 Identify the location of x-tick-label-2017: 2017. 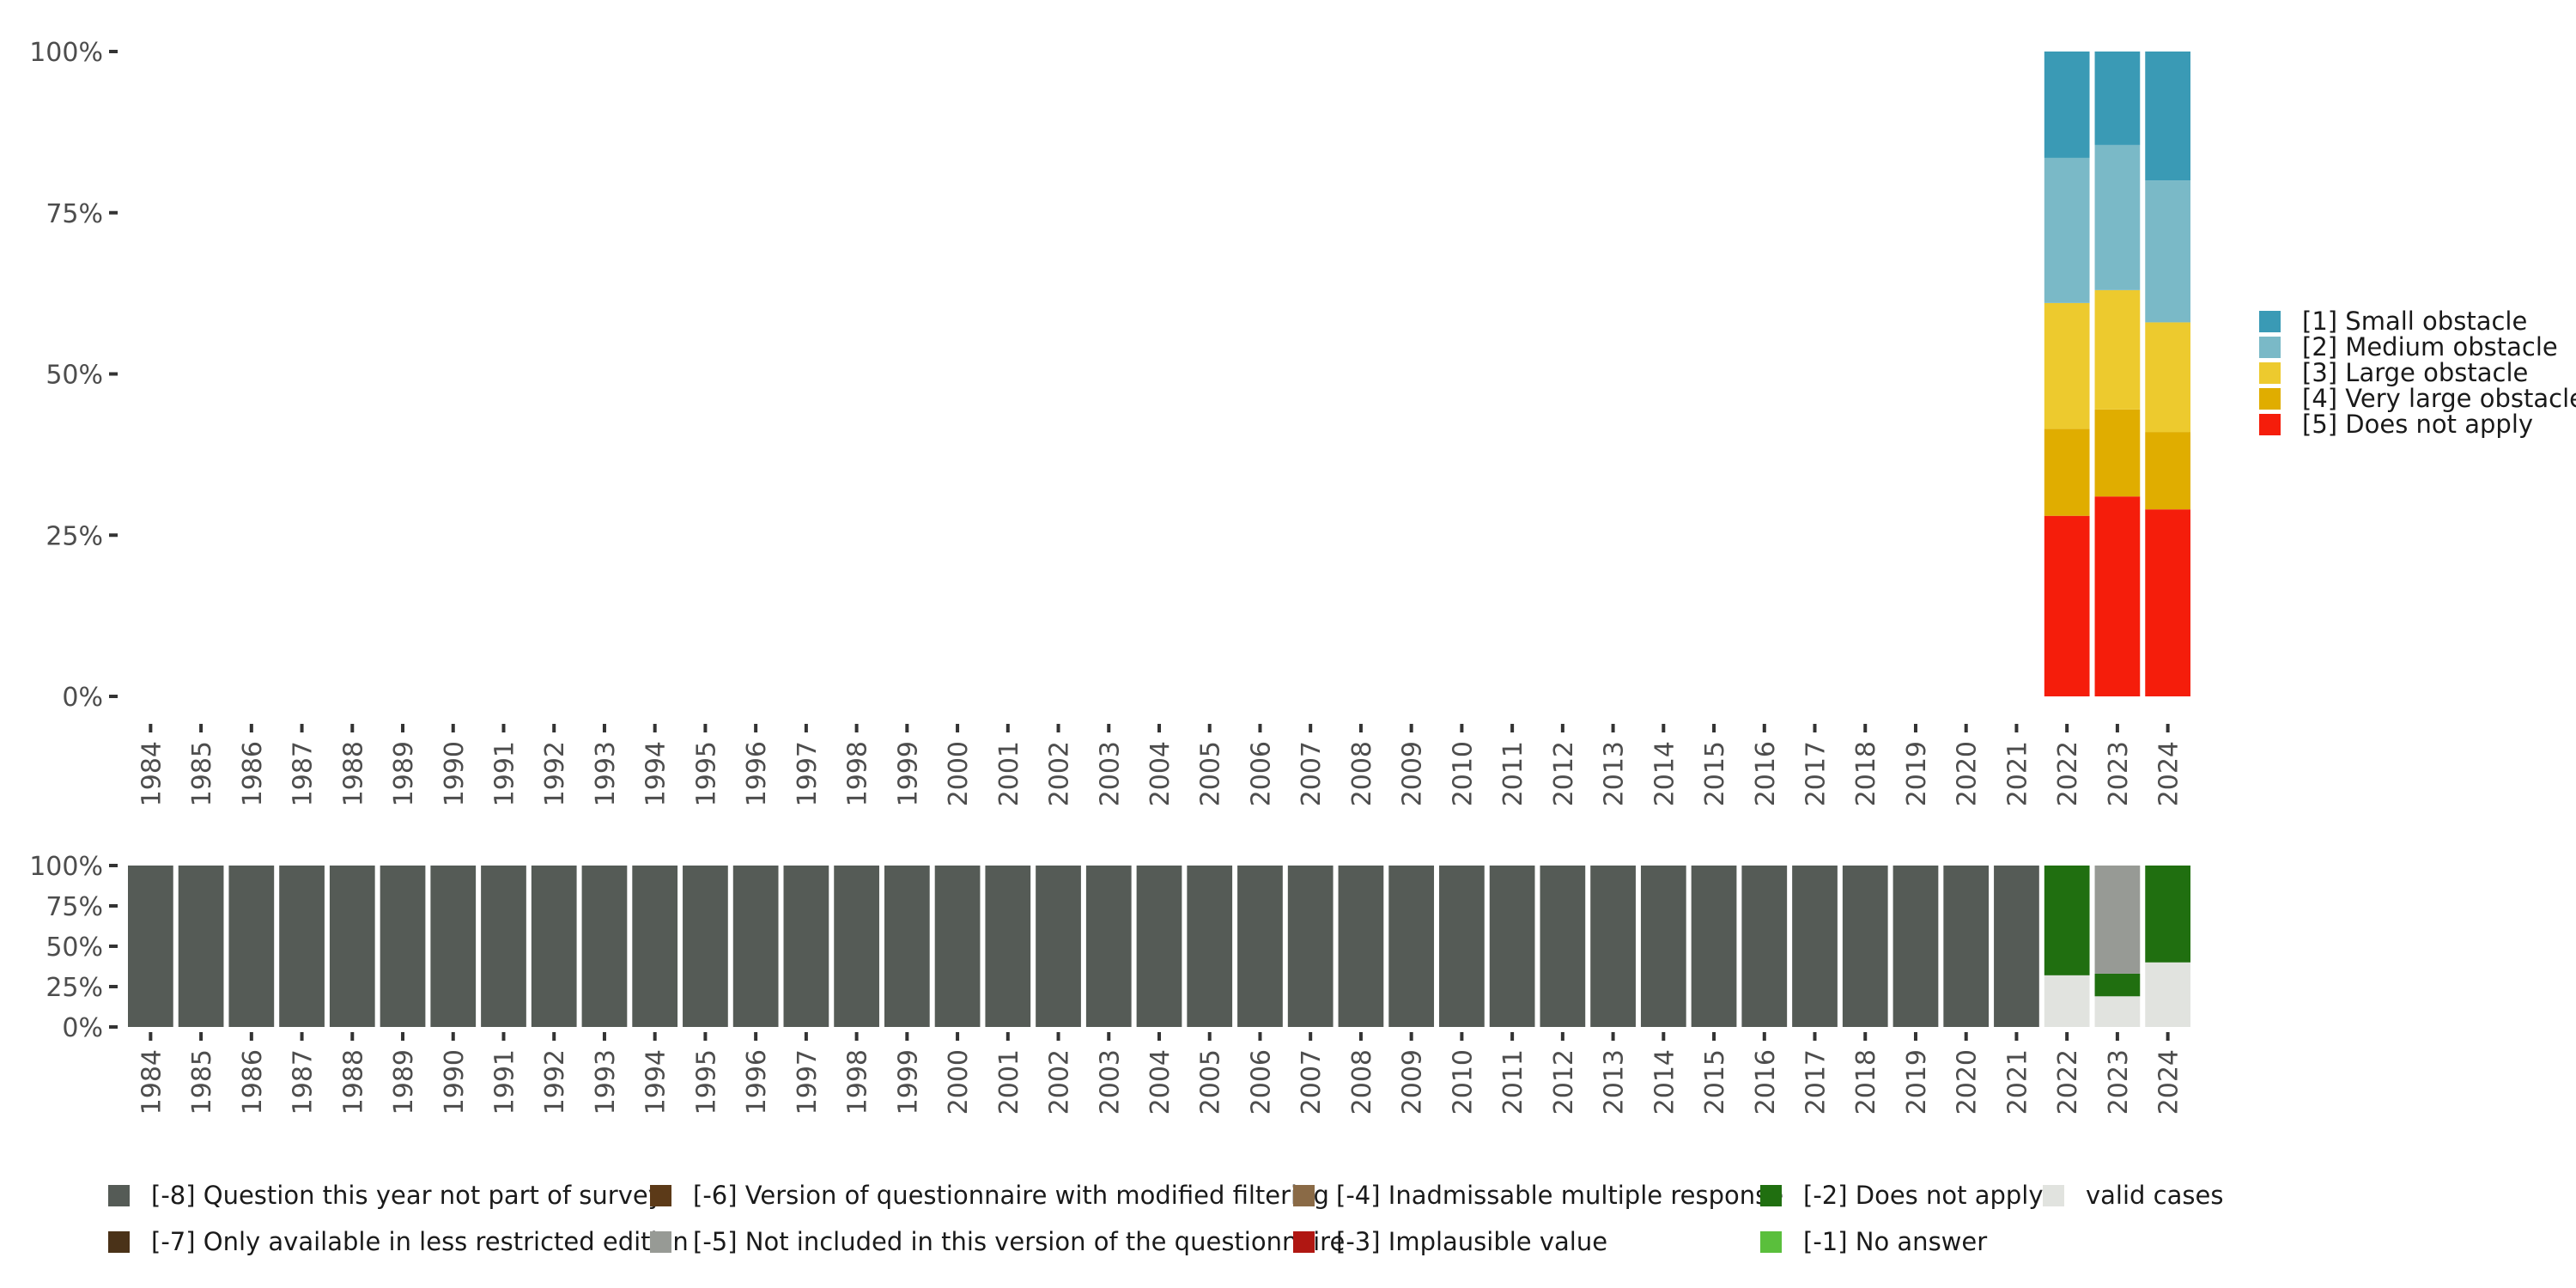
(1816, 1082).